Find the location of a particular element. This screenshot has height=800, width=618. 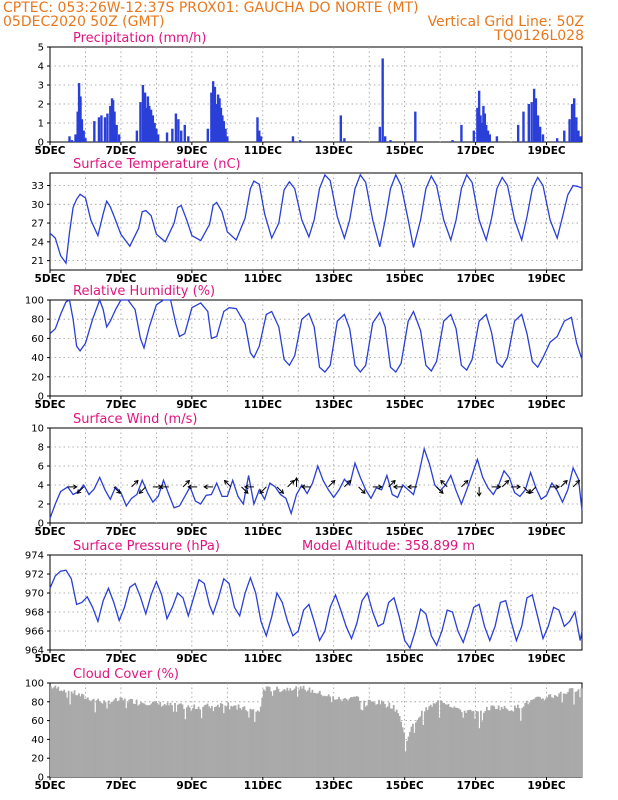

panel-title: Surface Temperature (nC) is located at coordinates (157, 164).